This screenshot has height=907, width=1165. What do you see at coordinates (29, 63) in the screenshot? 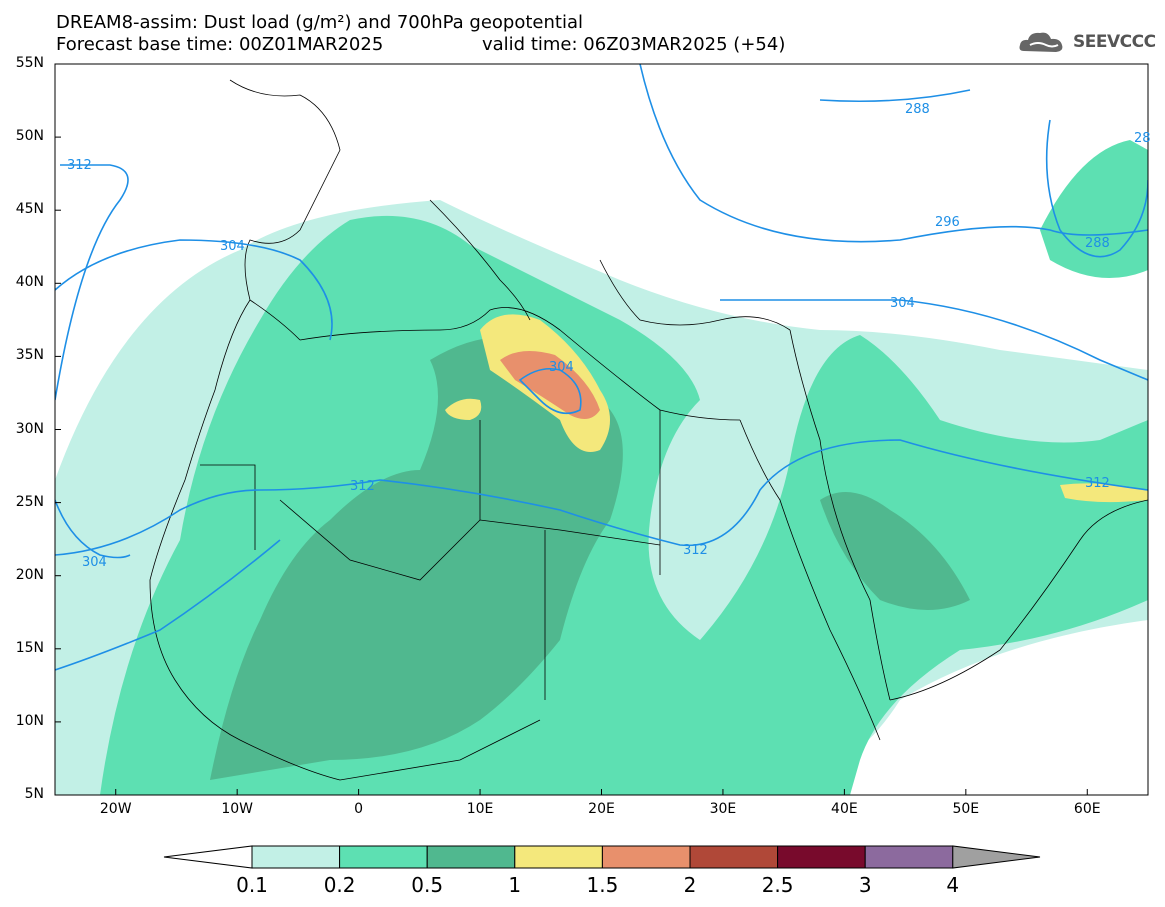
I see `lat-label: 55N` at bounding box center [29, 63].